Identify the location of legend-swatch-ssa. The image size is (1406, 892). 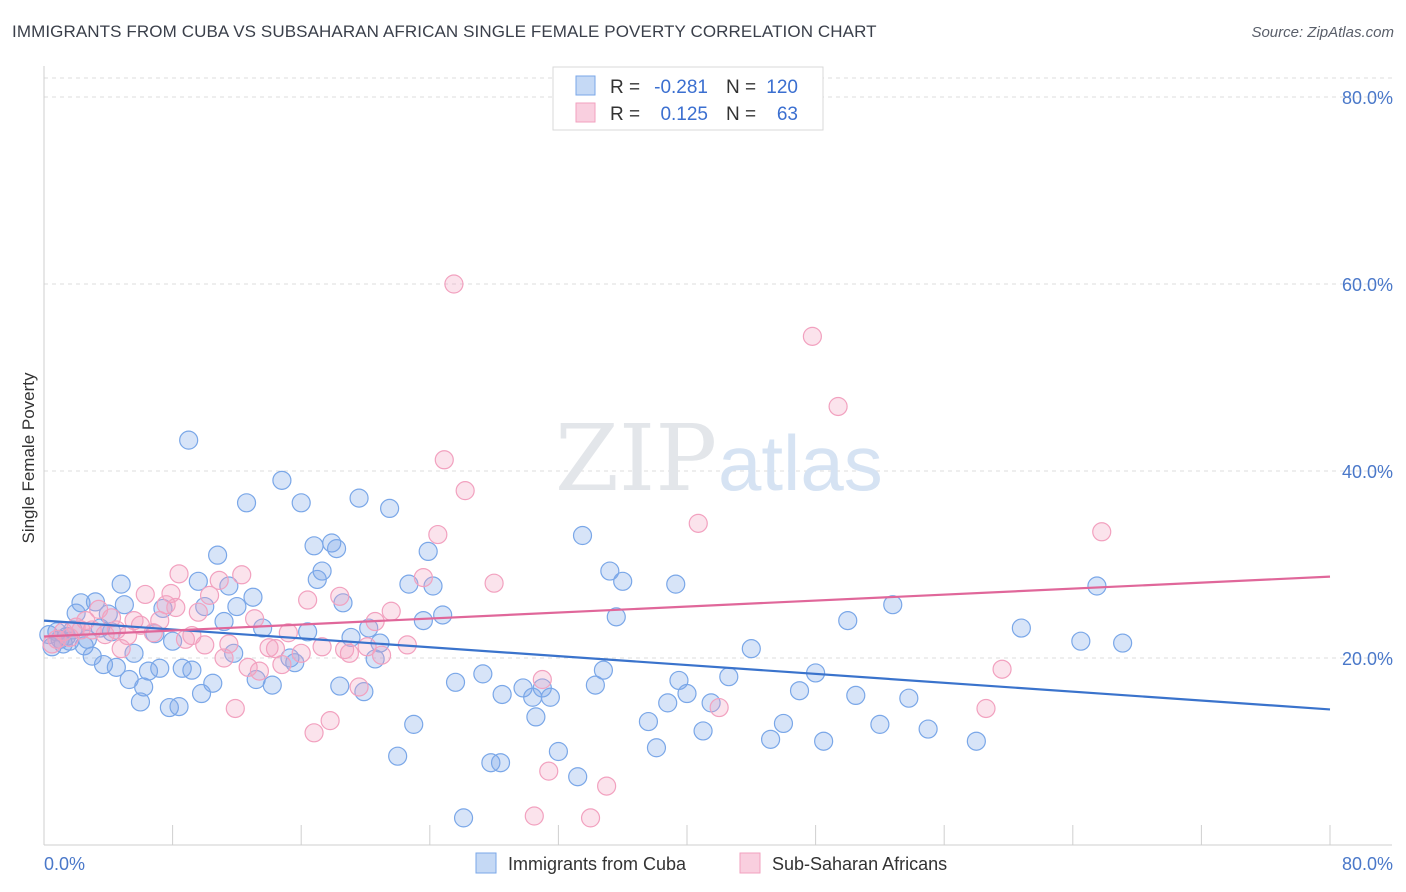
(585, 112).